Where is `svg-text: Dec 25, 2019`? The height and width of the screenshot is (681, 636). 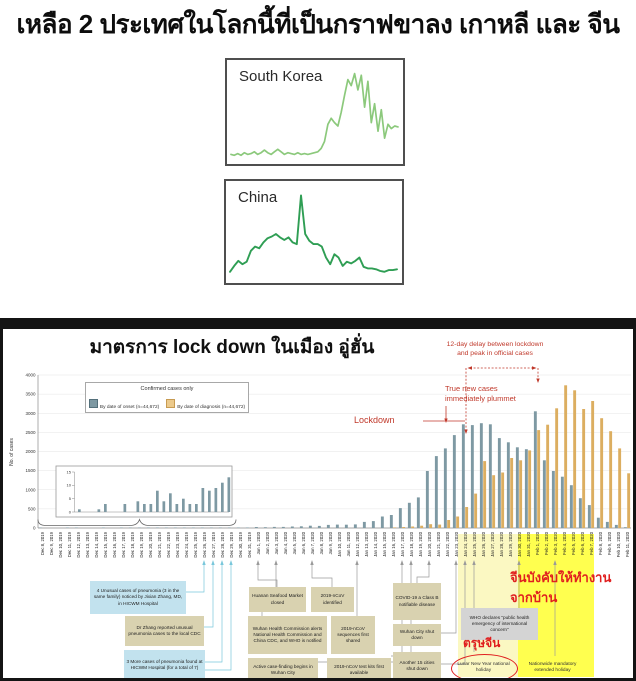 svg-text: Dec 25, 2019 is located at coordinates (195, 544).